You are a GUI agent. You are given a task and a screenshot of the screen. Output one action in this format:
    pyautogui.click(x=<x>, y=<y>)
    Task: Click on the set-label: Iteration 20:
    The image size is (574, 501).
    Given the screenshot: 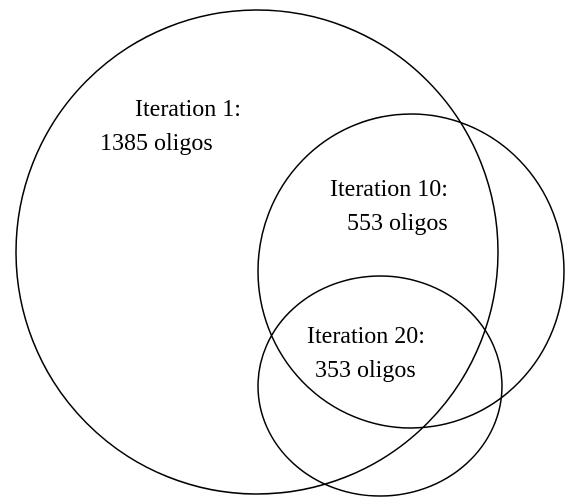 What is the action you would take?
    pyautogui.click(x=366, y=336)
    